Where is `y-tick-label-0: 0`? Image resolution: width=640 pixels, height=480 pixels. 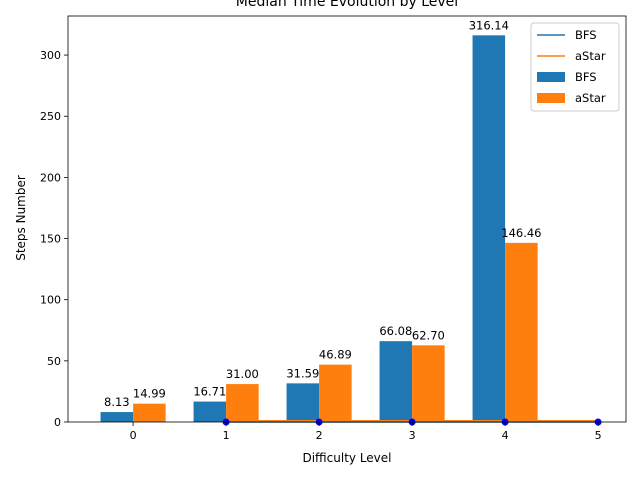 y-tick-label-0: 0 is located at coordinates (57, 422).